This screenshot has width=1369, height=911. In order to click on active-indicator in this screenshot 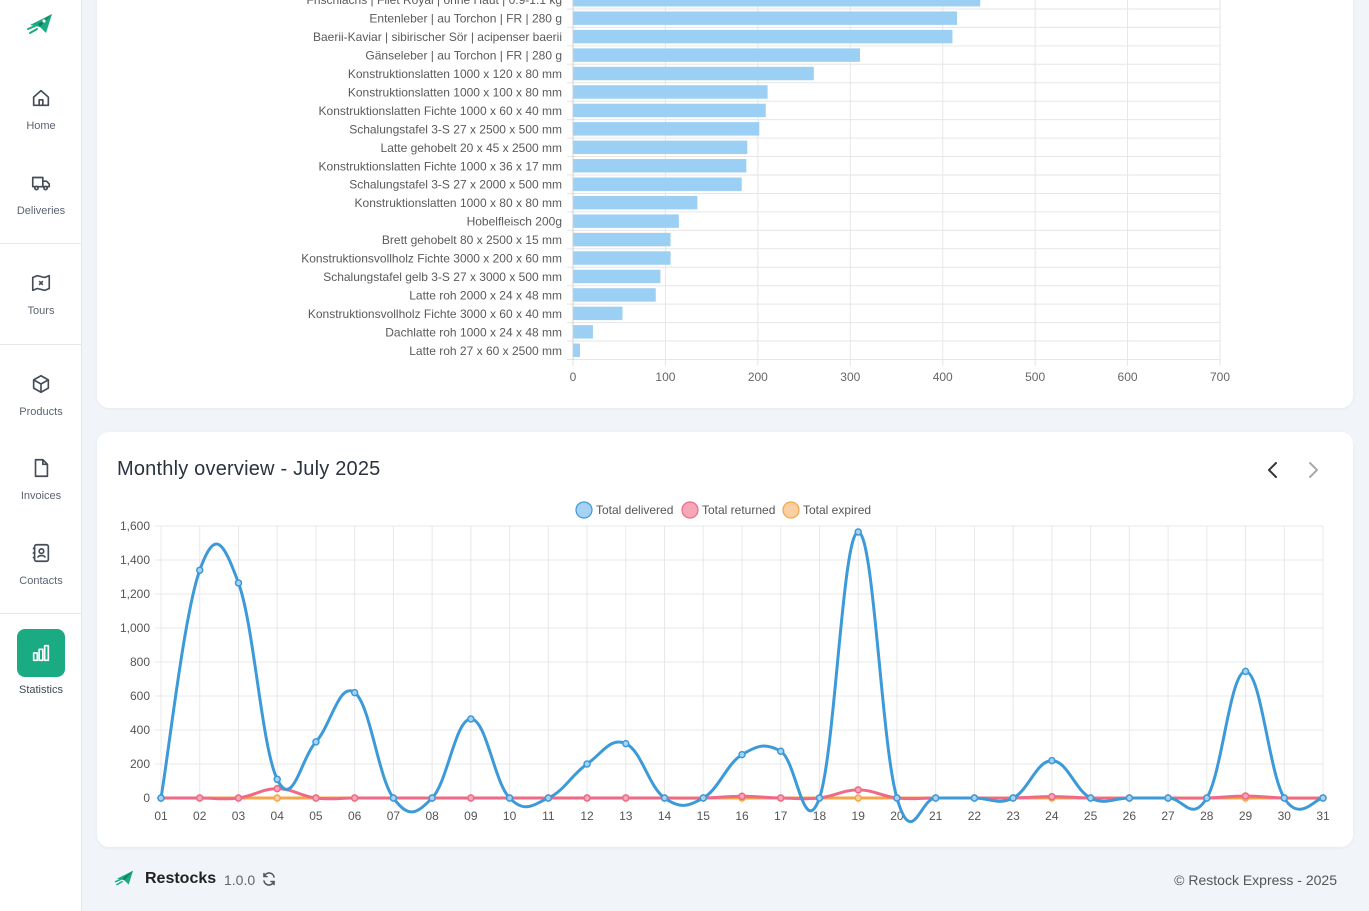, I will do `click(41, 653)`.